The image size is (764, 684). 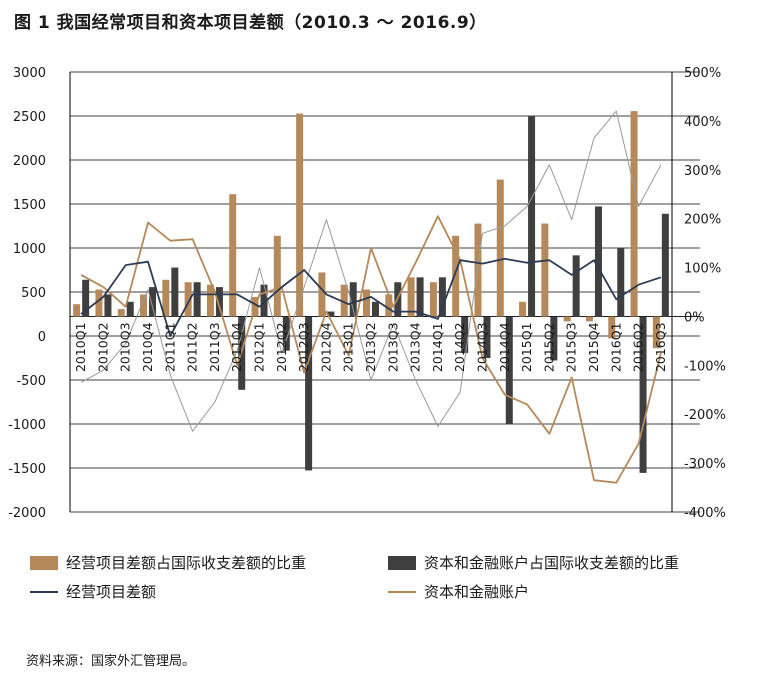 What do you see at coordinates (694, 317) in the screenshot?
I see `right-tick-label: 0%` at bounding box center [694, 317].